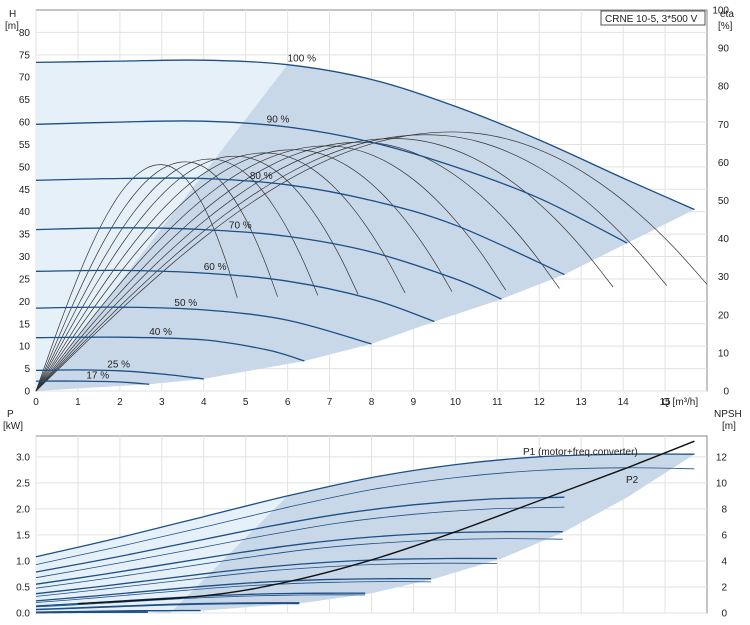  Describe the element at coordinates (666, 402) in the screenshot. I see `flow-tick-label: 15` at that location.